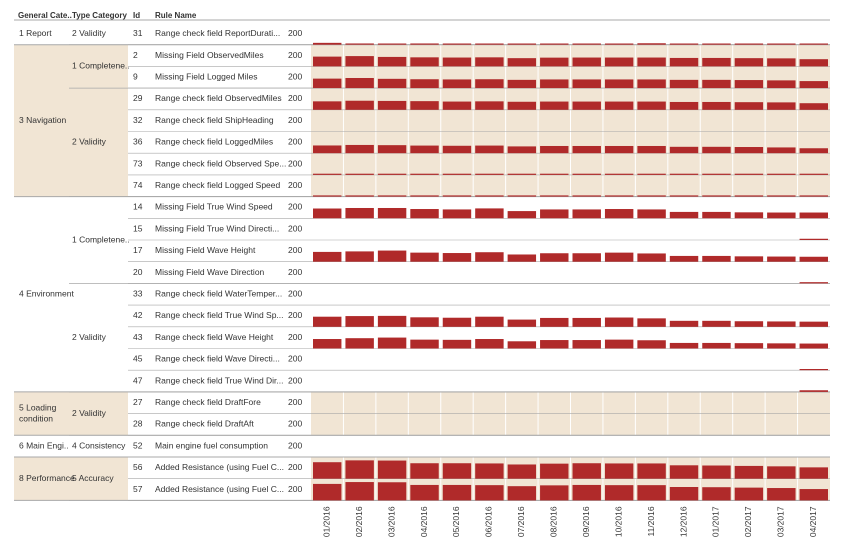  Describe the element at coordinates (138, 228) in the screenshot. I see `rule-id: 15` at that location.